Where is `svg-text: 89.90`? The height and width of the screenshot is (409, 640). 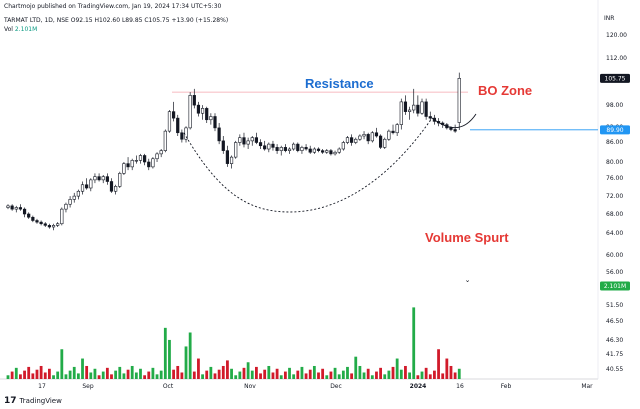 svg-text: 89.90 is located at coordinates (614, 130).